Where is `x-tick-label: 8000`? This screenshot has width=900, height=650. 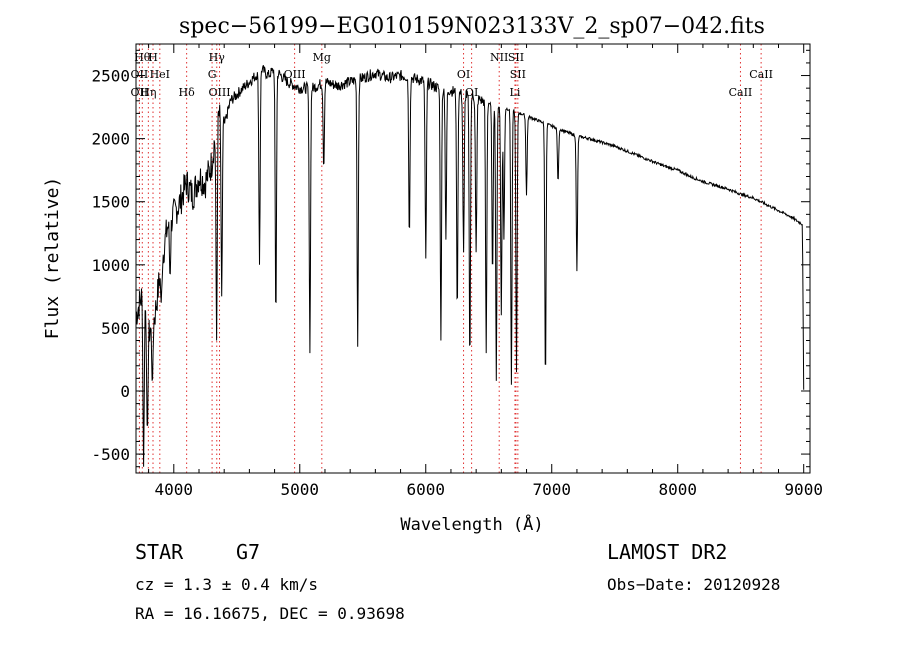 x-tick-label: 8000 is located at coordinates (677, 489).